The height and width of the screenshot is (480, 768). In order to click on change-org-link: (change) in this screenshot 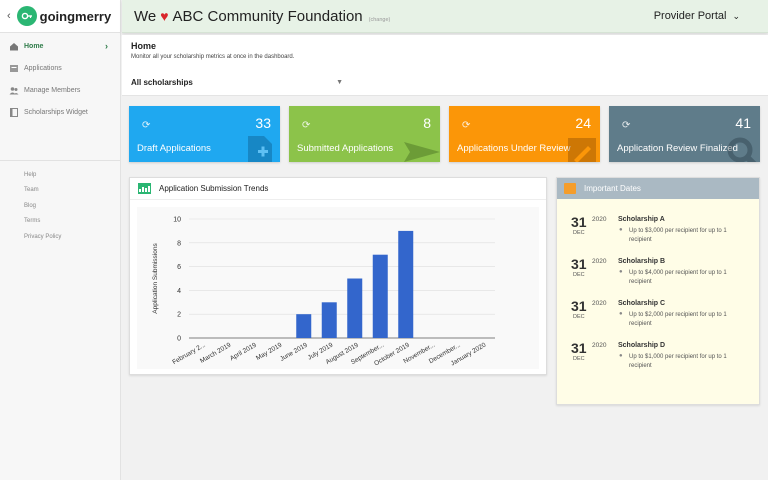, I will do `click(379, 19)`.